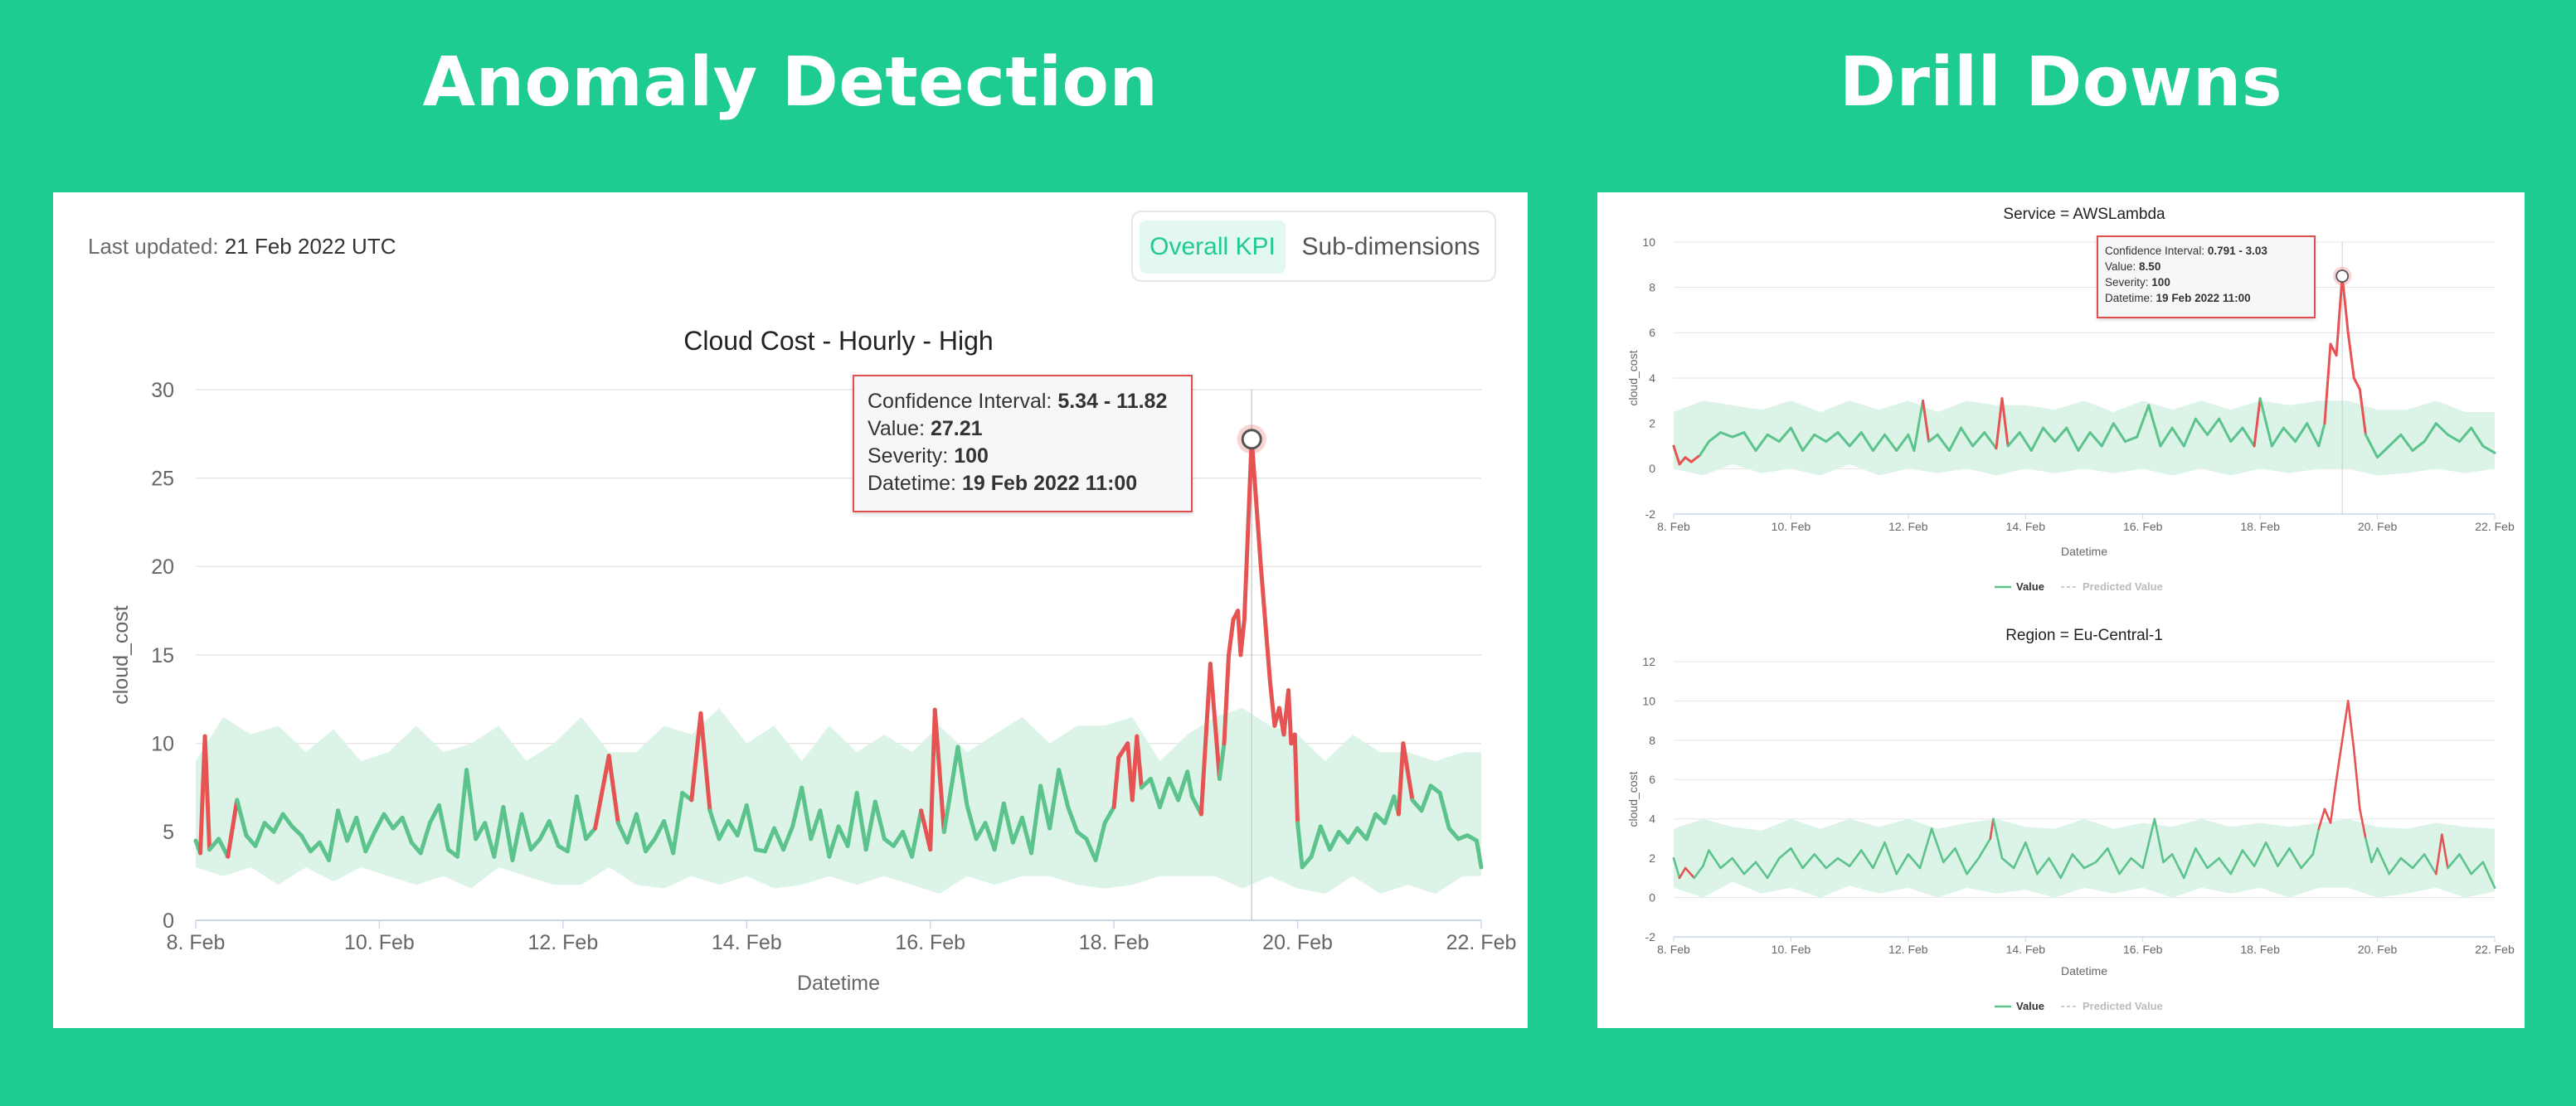  What do you see at coordinates (838, 341) in the screenshot?
I see `chart-title: Cloud Cost - Hourly - High` at bounding box center [838, 341].